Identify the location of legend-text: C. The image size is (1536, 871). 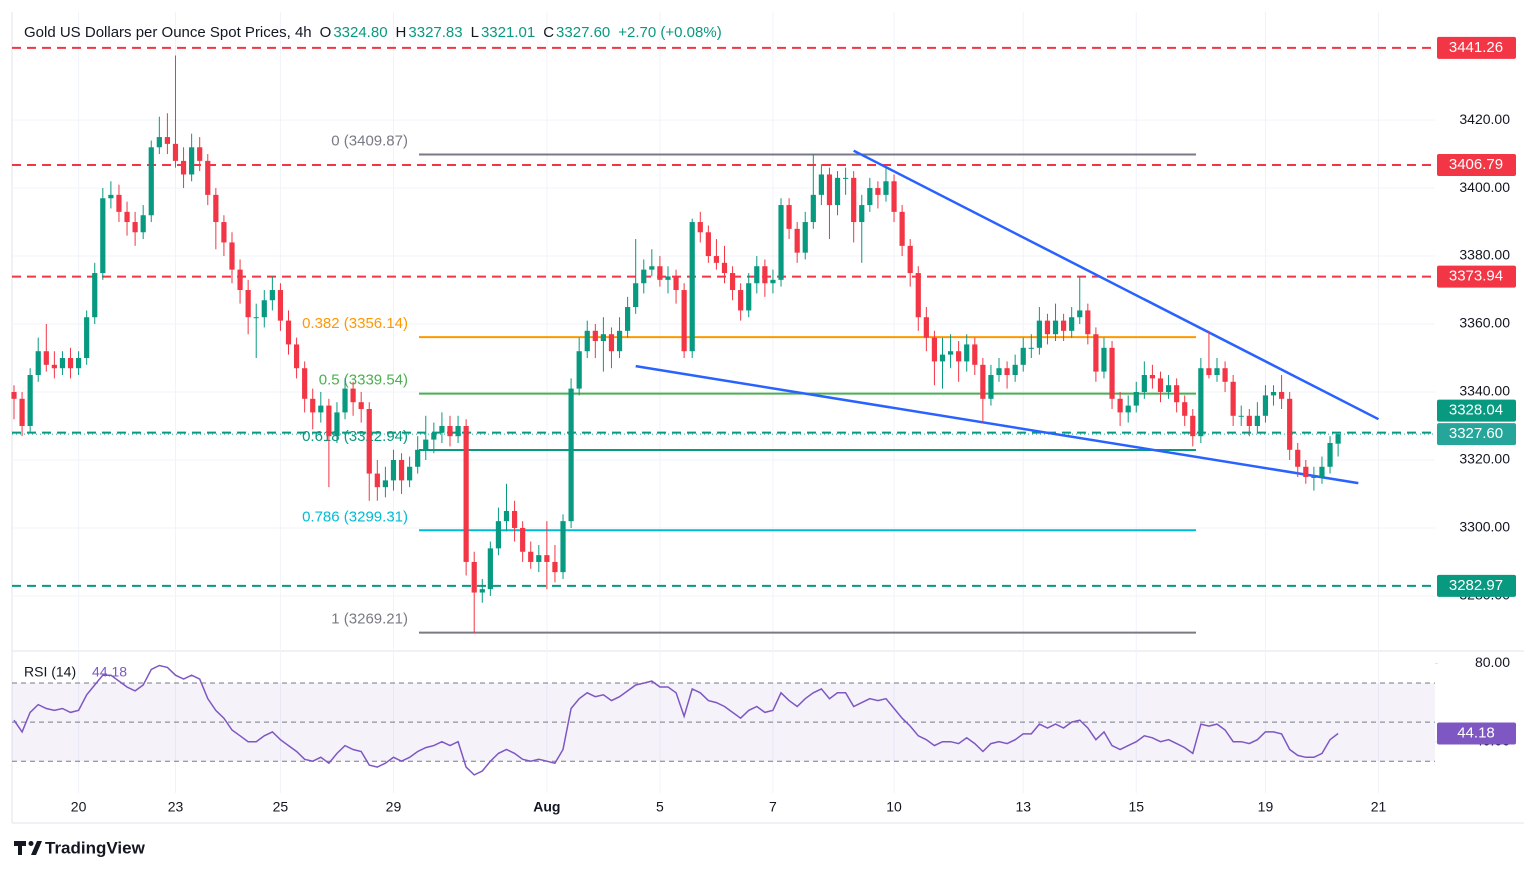
(549, 32).